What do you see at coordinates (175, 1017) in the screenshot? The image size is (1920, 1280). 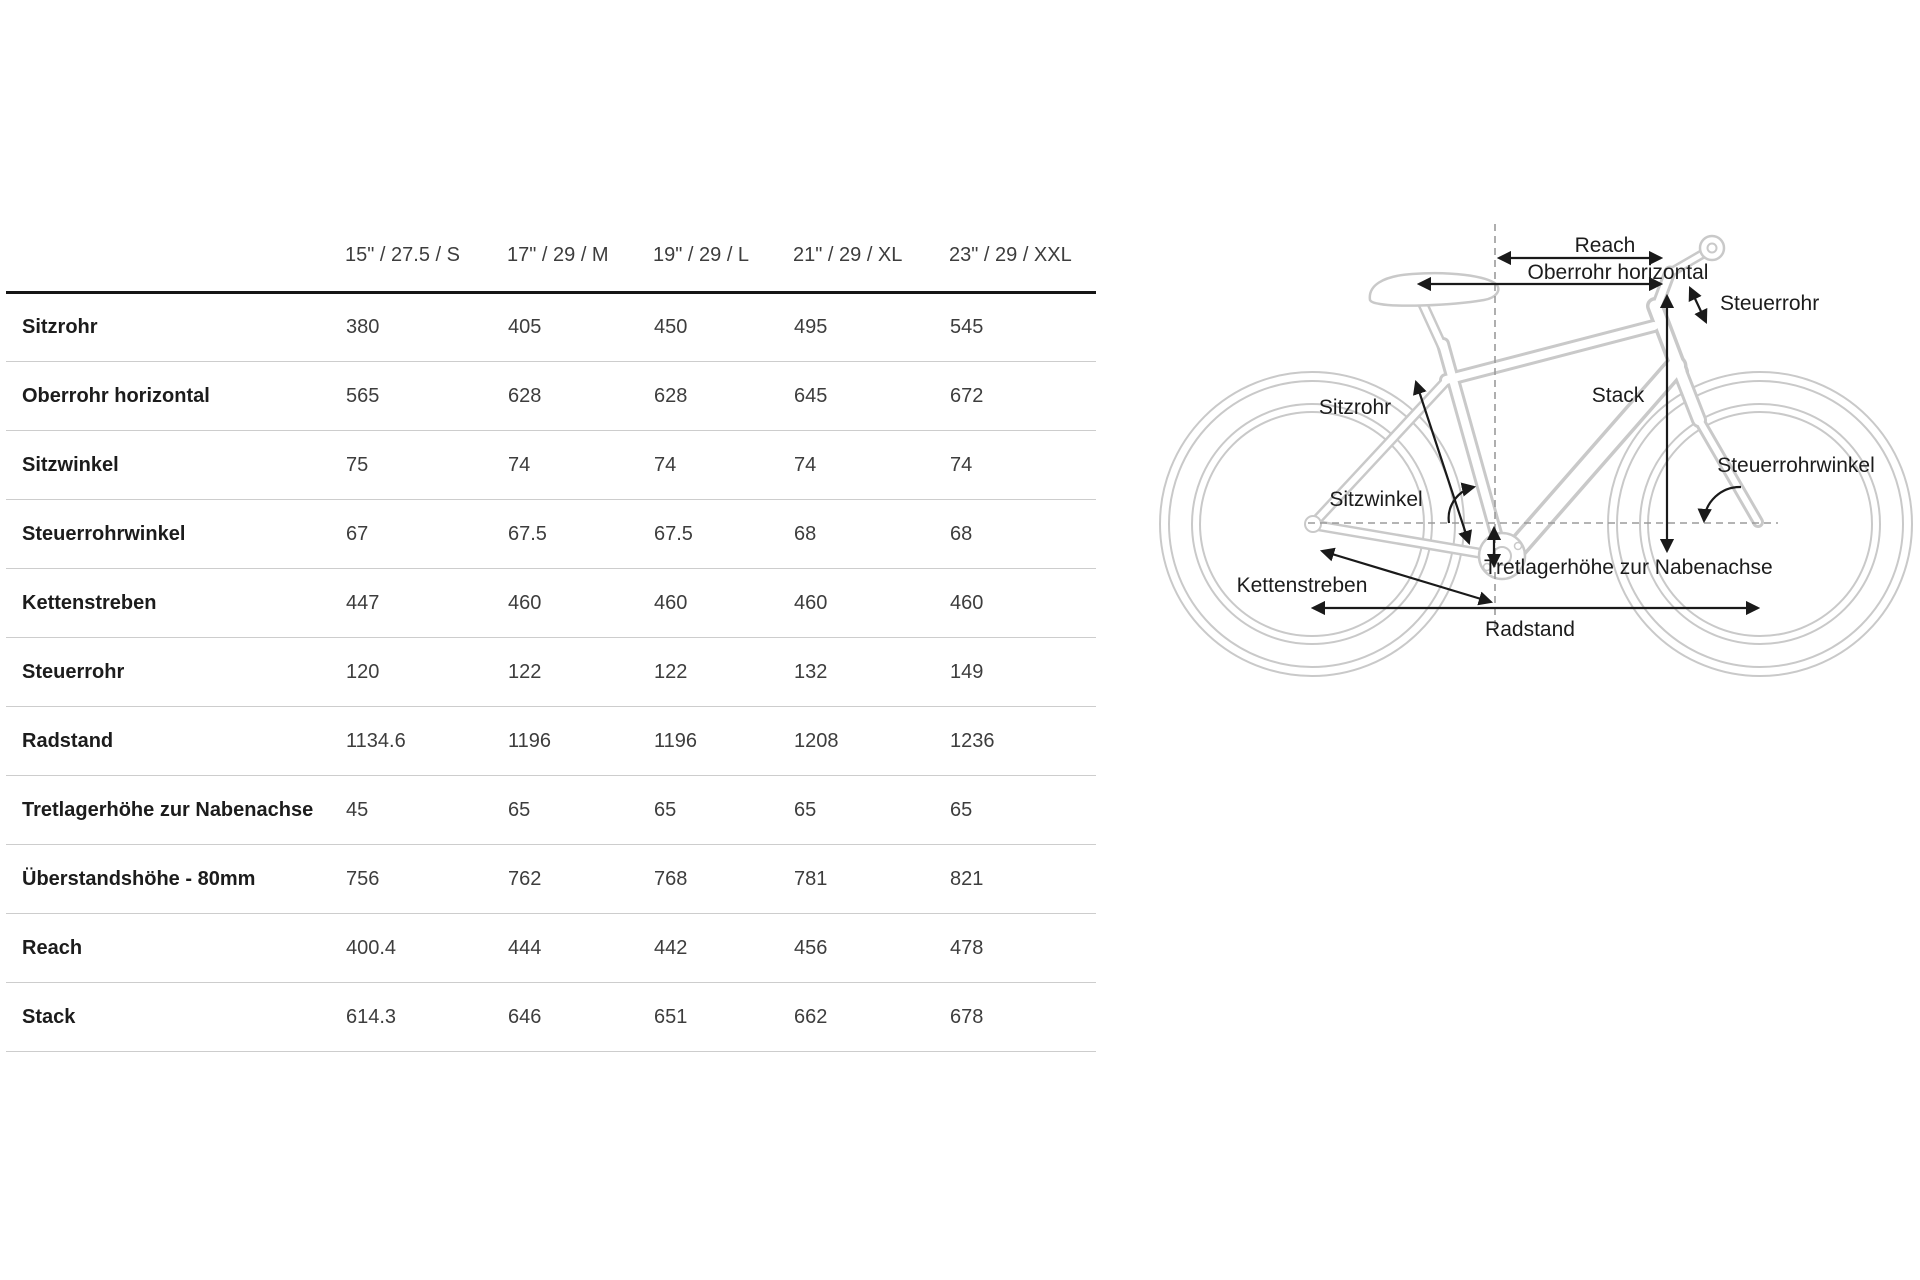 I see `row-label: Stack` at bounding box center [175, 1017].